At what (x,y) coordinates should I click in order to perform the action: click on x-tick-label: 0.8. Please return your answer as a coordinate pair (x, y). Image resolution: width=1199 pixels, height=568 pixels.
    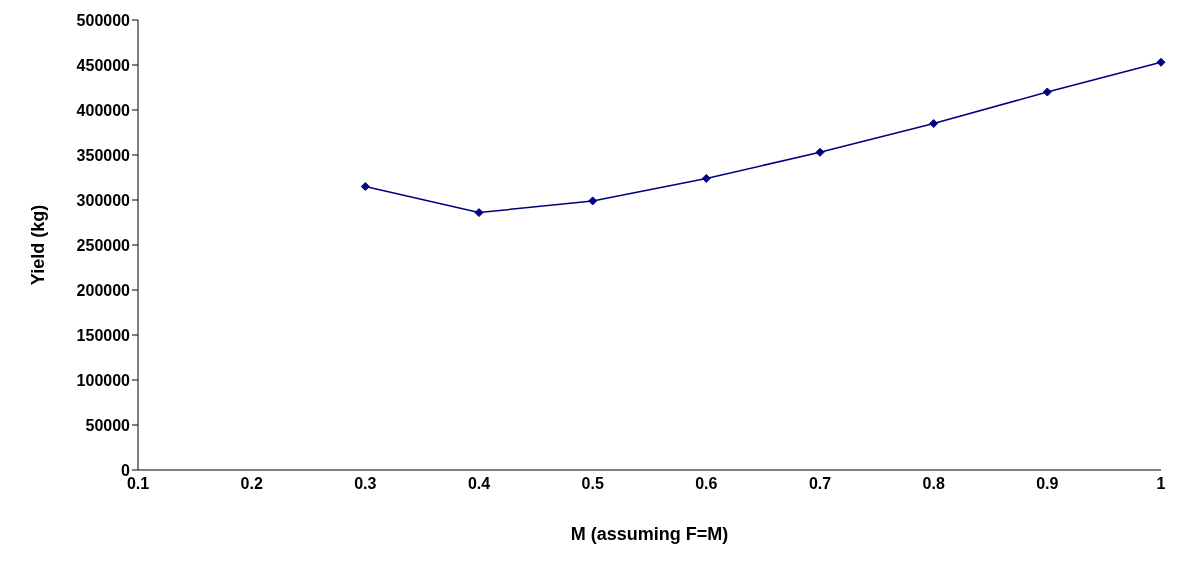
    Looking at the image, I should click on (933, 484).